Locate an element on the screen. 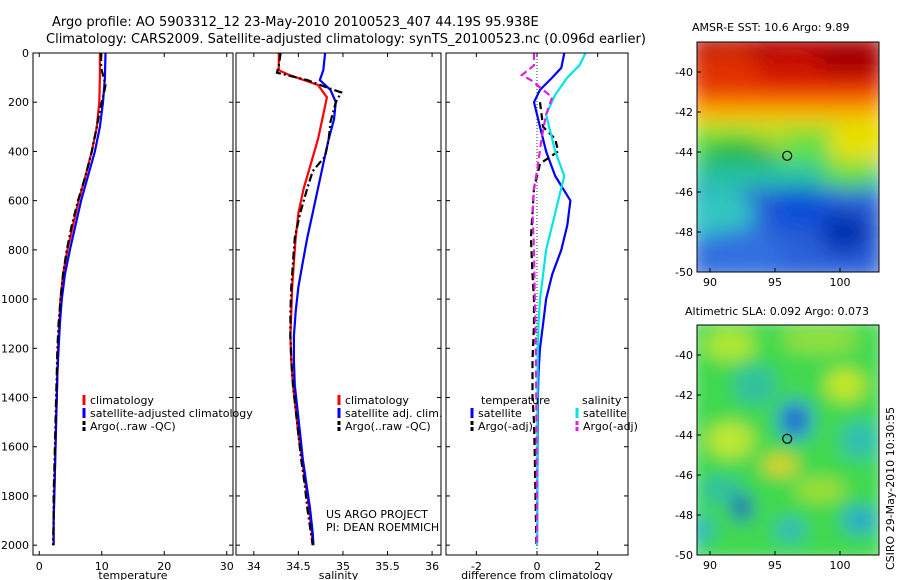  sst-ytick-label-2: -44 is located at coordinates (684, 152).